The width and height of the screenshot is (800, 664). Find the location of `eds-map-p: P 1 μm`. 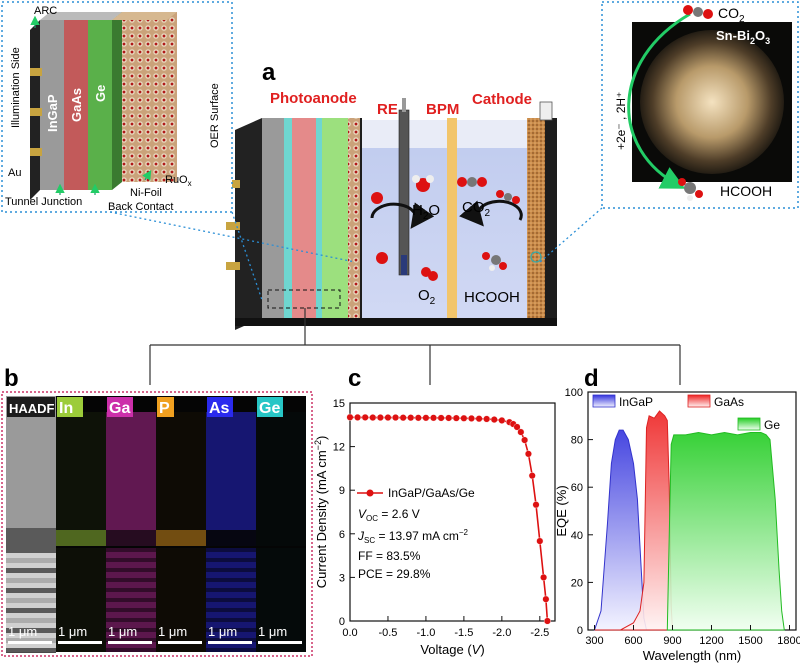

eds-map-p: P 1 μm is located at coordinates (181, 524).